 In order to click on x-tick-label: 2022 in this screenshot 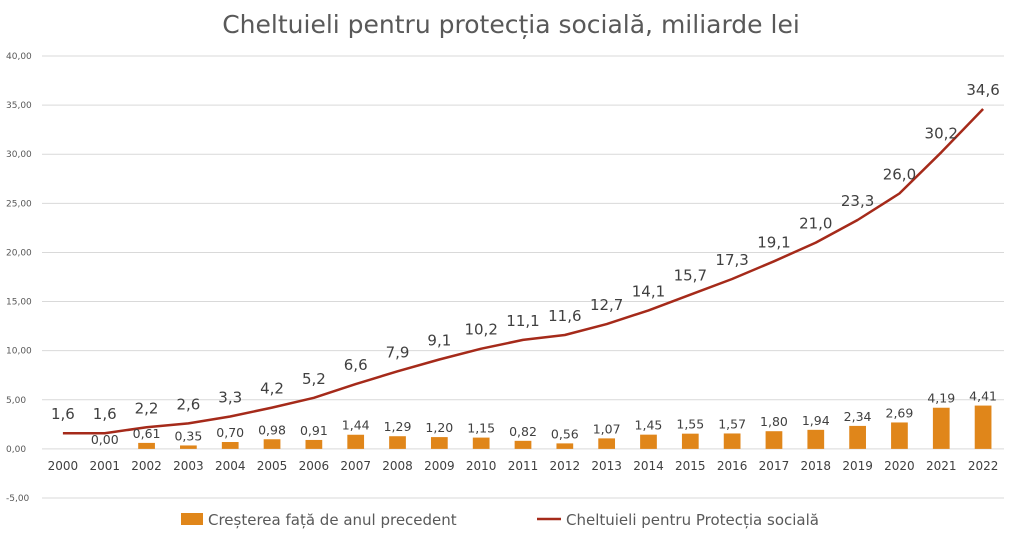, I will do `click(983, 466)`.